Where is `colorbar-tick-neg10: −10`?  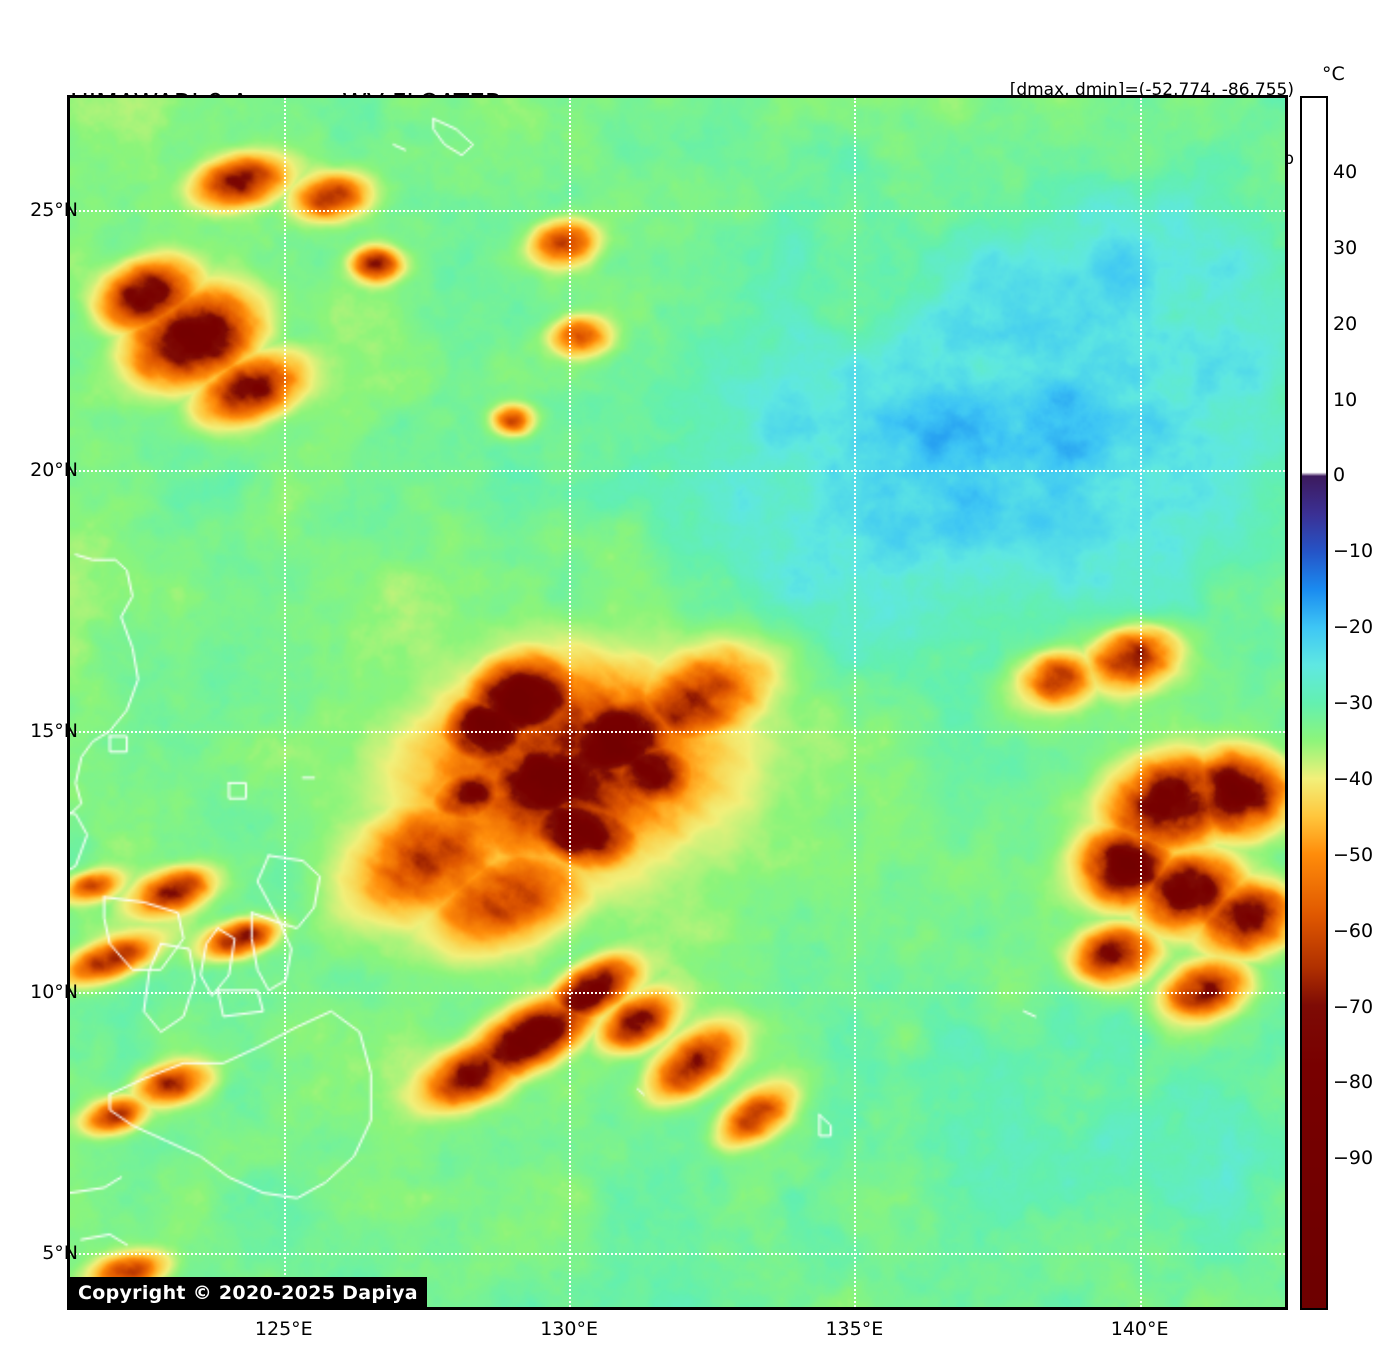 colorbar-tick-neg10: −10 is located at coordinates (1353, 551).